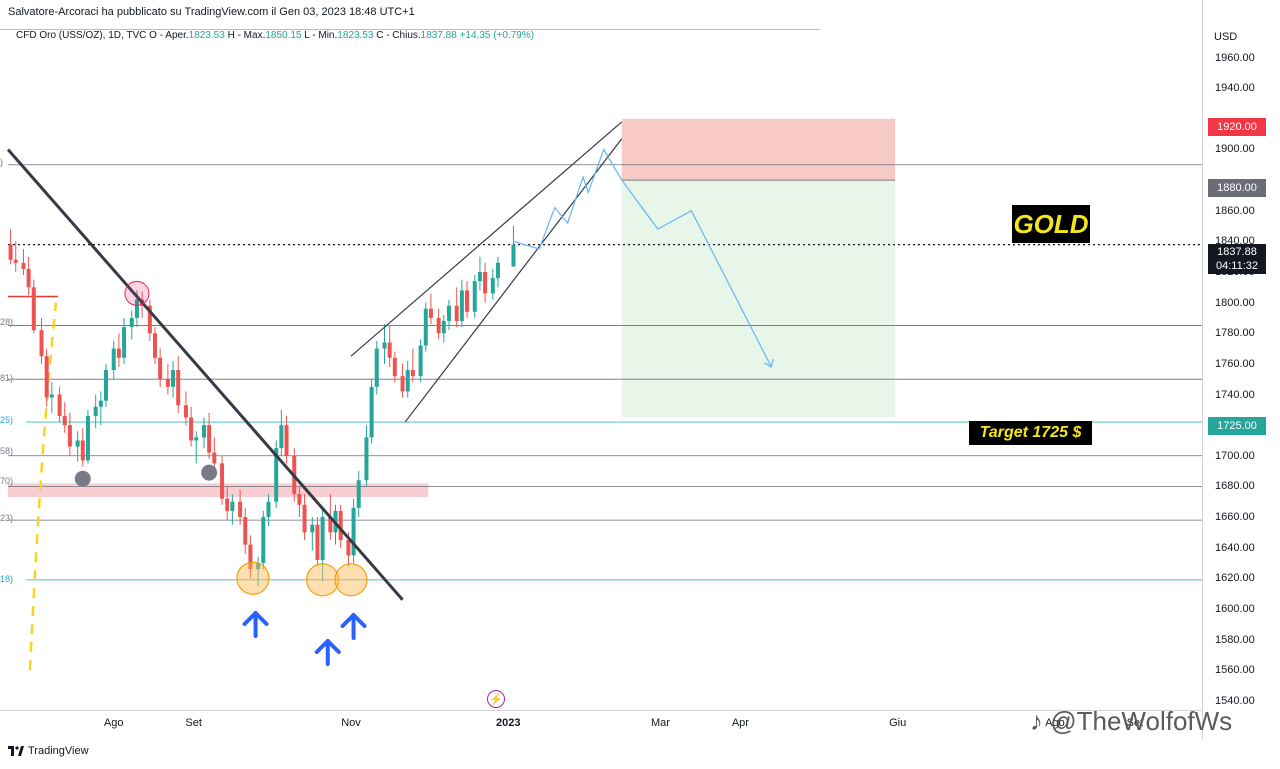  What do you see at coordinates (113, 723) in the screenshot?
I see `date-tick-label: Ago` at bounding box center [113, 723].